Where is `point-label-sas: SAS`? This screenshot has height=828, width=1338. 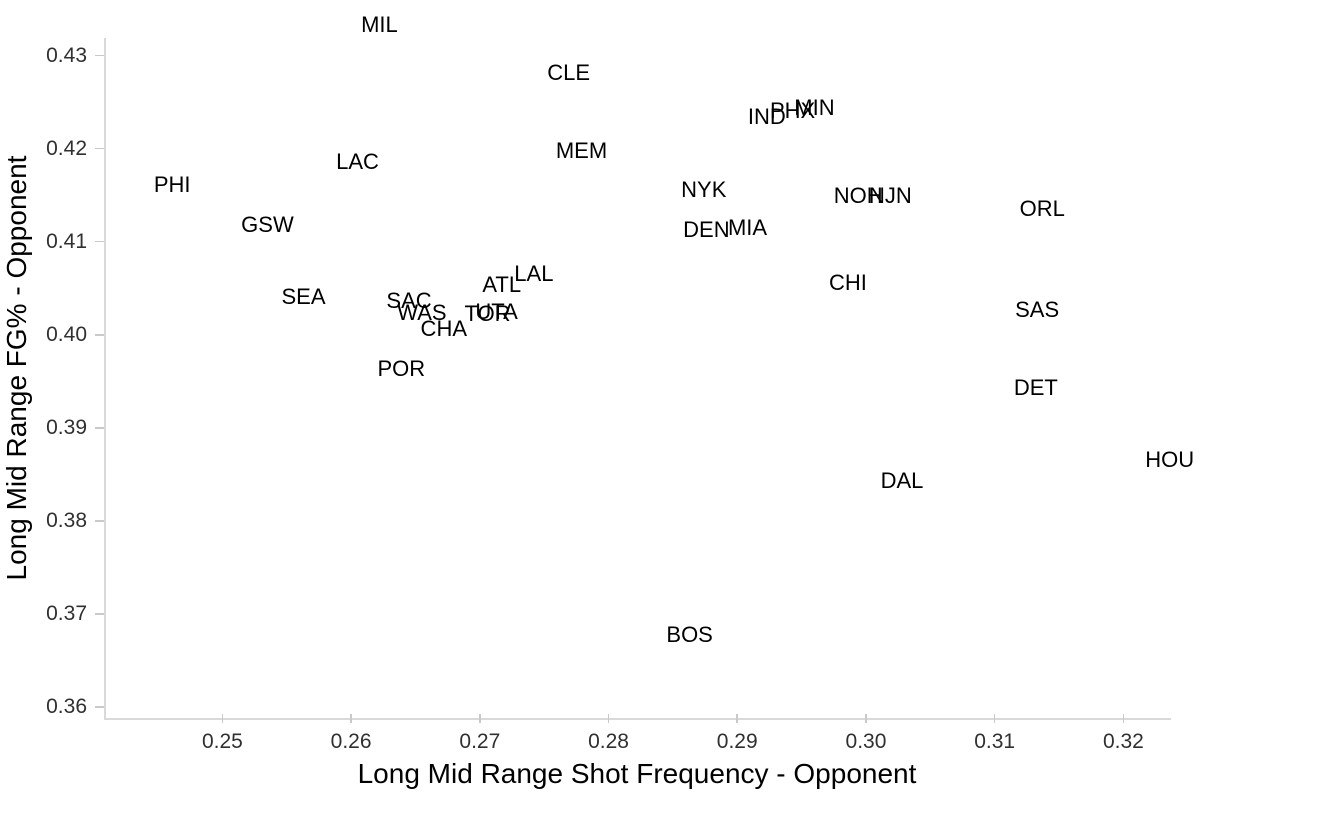
point-label-sas: SAS is located at coordinates (1037, 309).